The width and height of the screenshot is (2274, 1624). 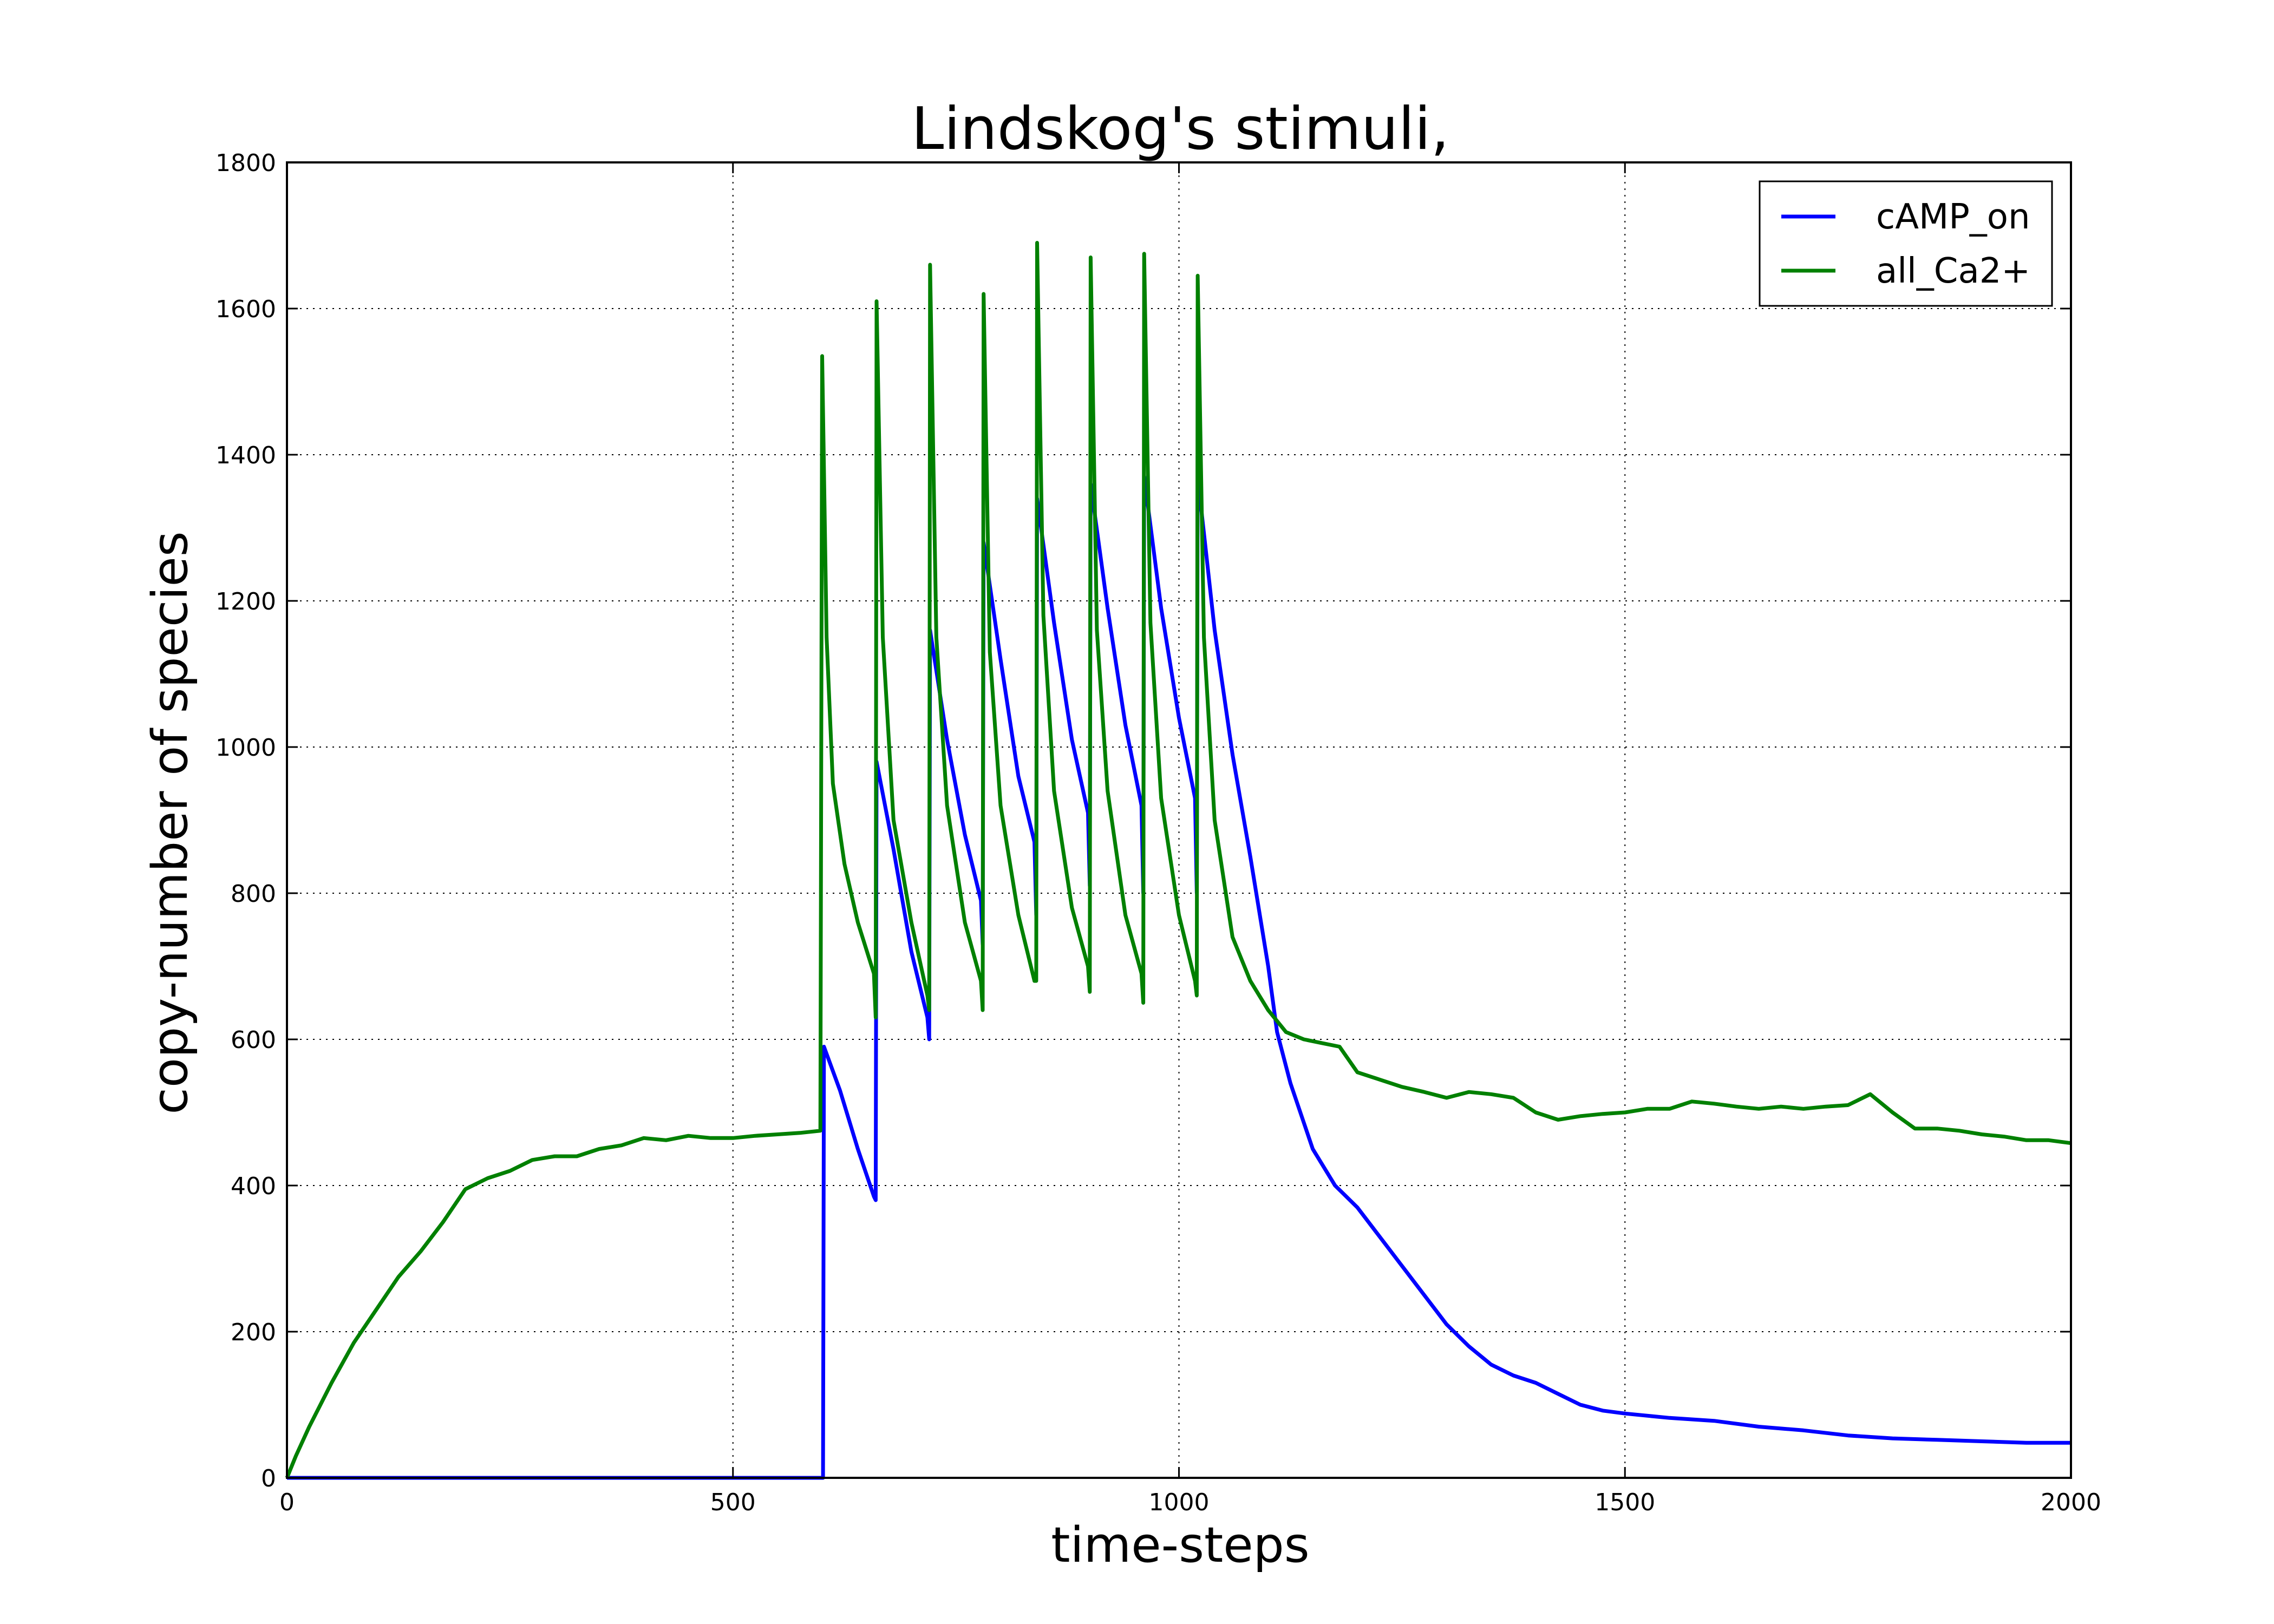 What do you see at coordinates (254, 1332) in the screenshot?
I see `y-tick-label: 200` at bounding box center [254, 1332].